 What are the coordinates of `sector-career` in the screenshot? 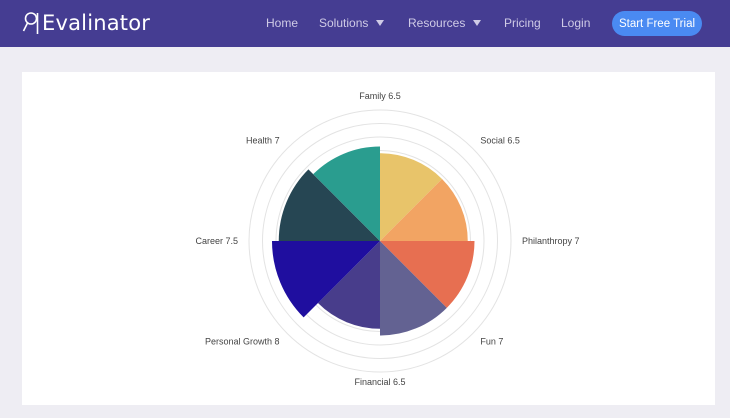 It's located at (329, 205).